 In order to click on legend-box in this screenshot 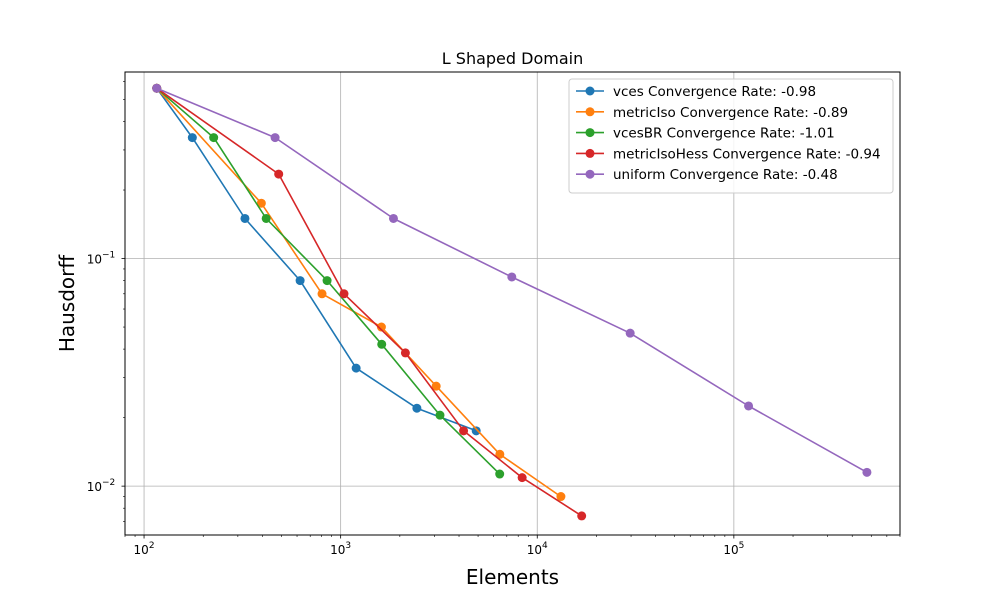, I will do `click(731, 136)`.